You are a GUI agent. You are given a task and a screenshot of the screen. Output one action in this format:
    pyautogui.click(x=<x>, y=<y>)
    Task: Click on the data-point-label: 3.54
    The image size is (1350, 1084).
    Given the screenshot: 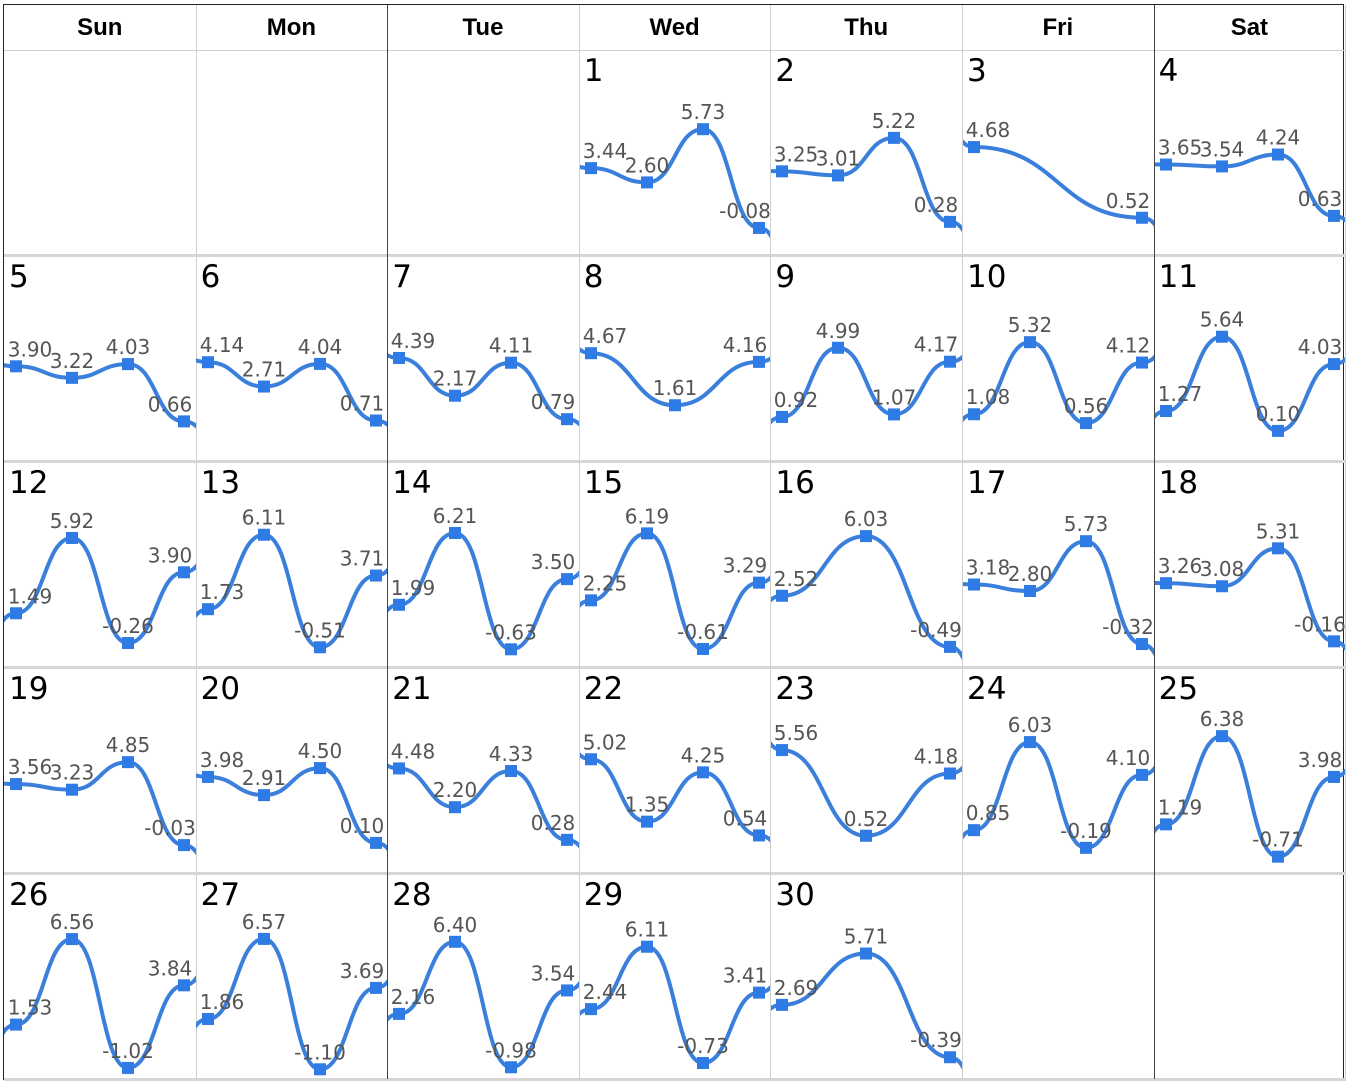 What is the action you would take?
    pyautogui.click(x=1221, y=149)
    